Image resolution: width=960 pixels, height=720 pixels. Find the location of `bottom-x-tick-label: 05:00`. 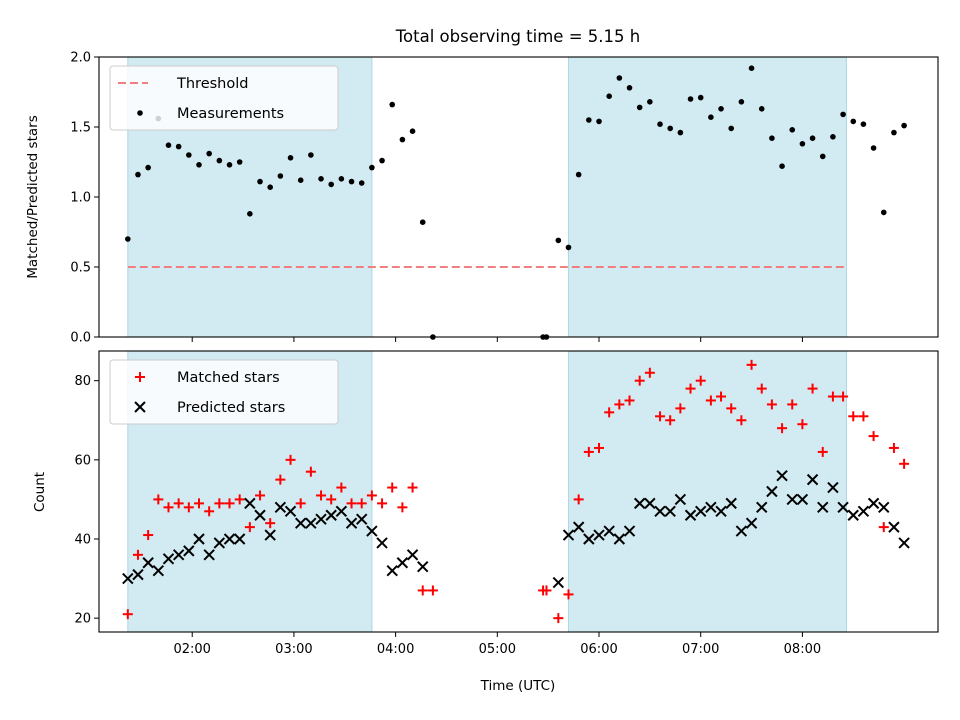

bottom-x-tick-label: 05:00 is located at coordinates (497, 649).